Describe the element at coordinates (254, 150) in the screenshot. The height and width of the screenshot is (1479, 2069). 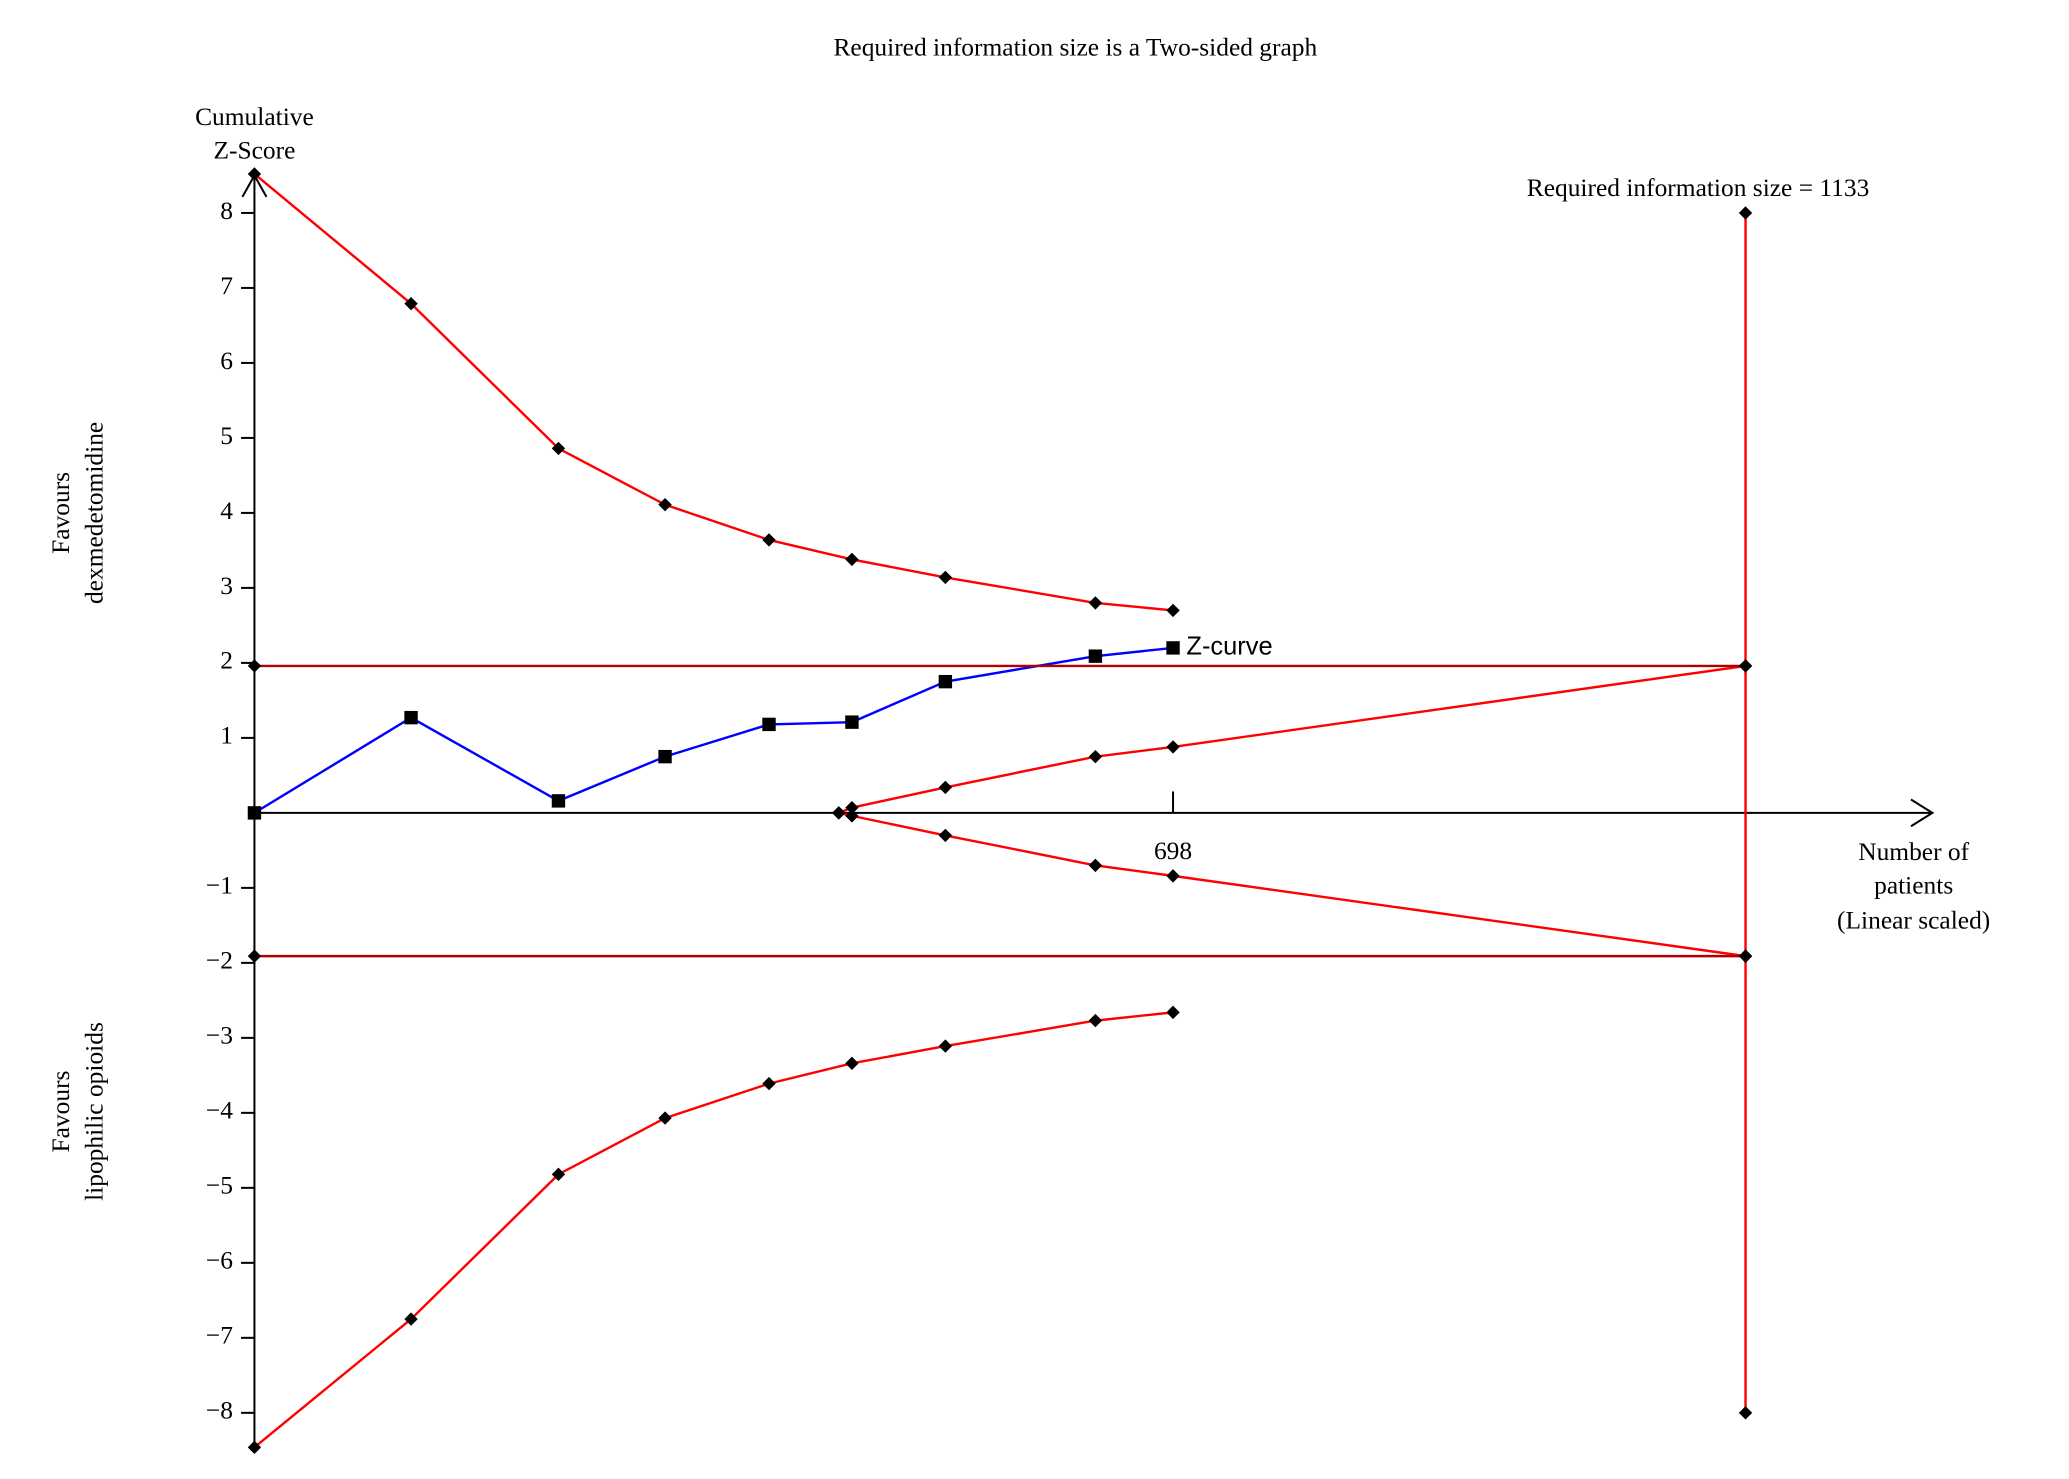
I see `y-axis-label: Z-Score` at that location.